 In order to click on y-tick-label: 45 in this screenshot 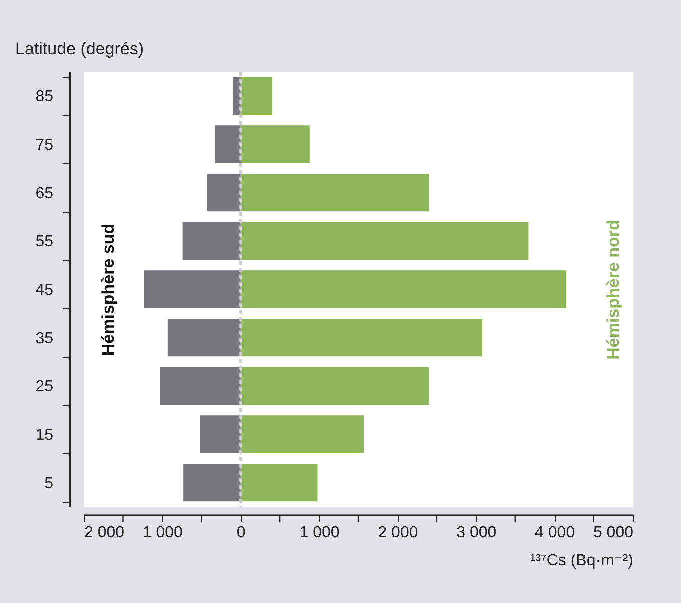, I will do `click(45, 290)`.